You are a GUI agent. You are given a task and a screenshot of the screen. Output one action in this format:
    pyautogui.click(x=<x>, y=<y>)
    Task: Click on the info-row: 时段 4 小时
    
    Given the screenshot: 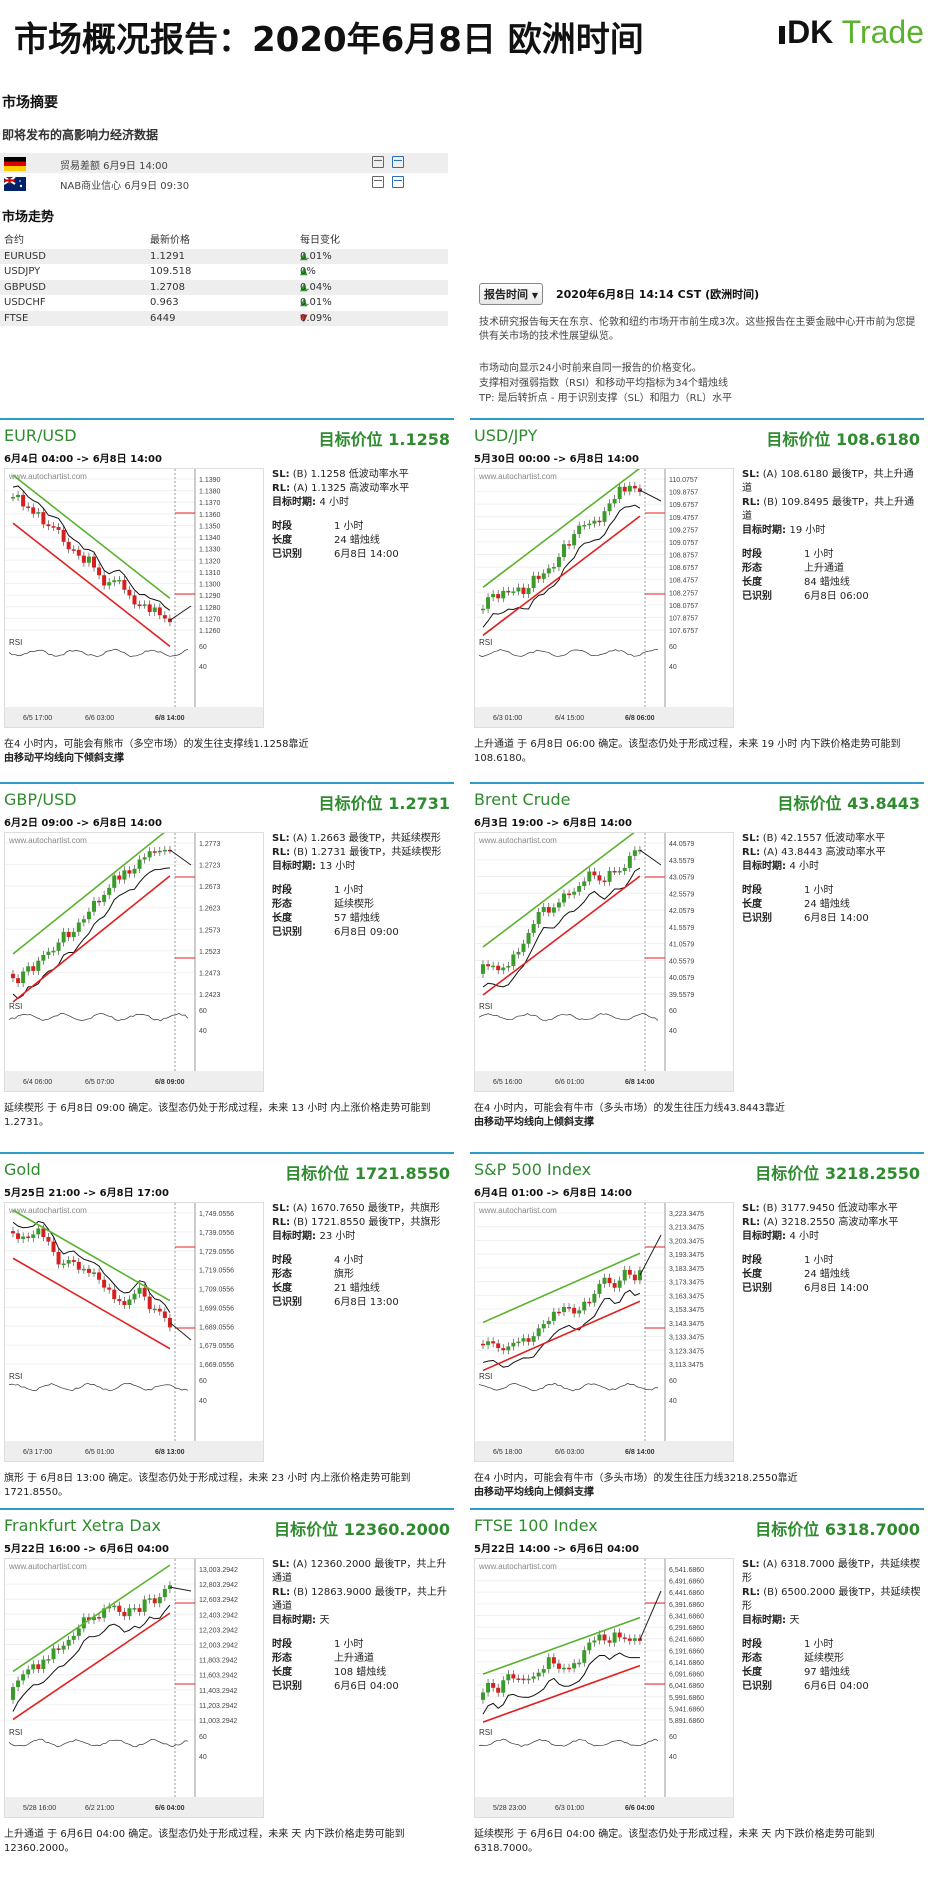 What is the action you would take?
    pyautogui.click(x=318, y=1260)
    